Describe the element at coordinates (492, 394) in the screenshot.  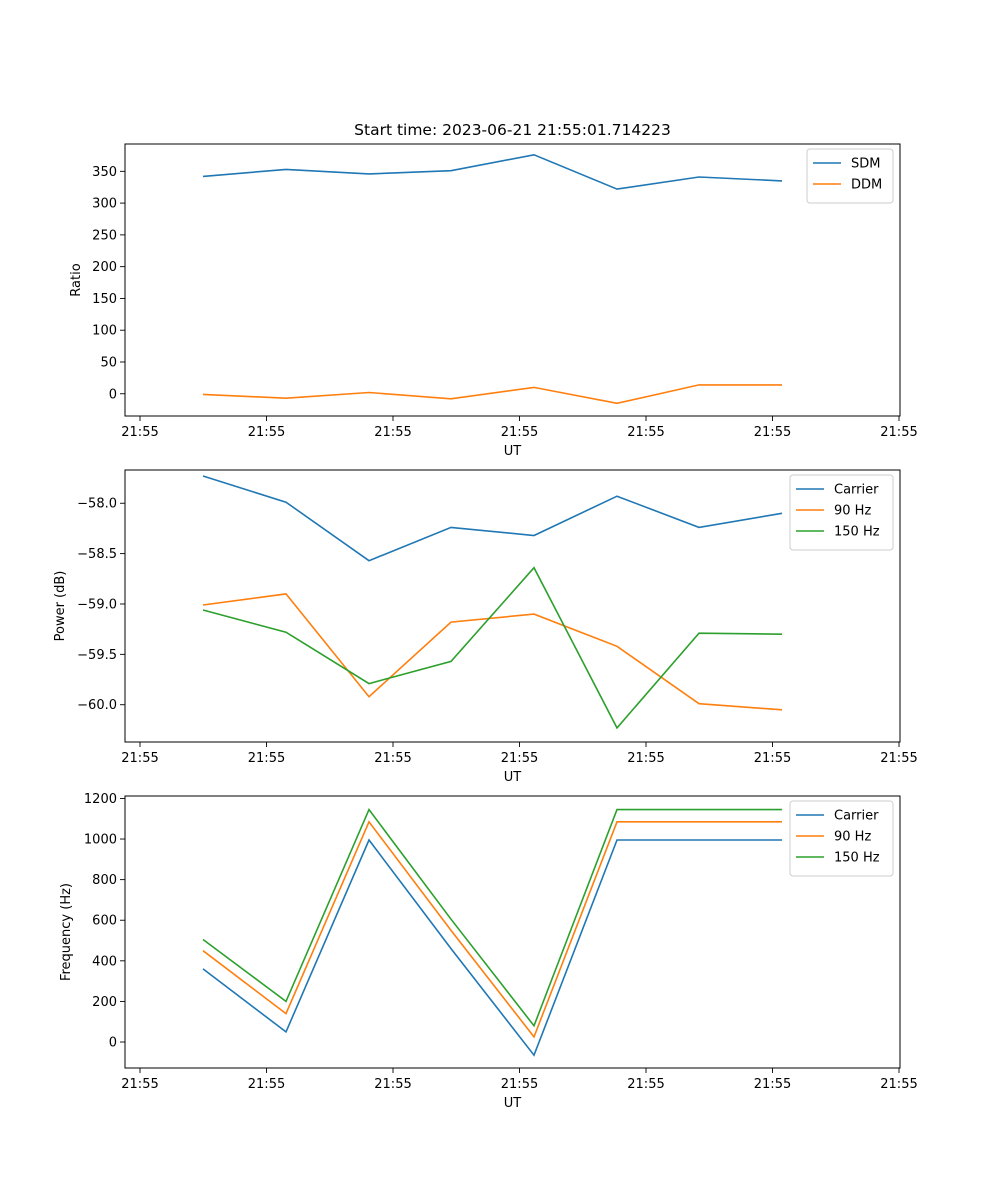
I see `series-line-ddm` at that location.